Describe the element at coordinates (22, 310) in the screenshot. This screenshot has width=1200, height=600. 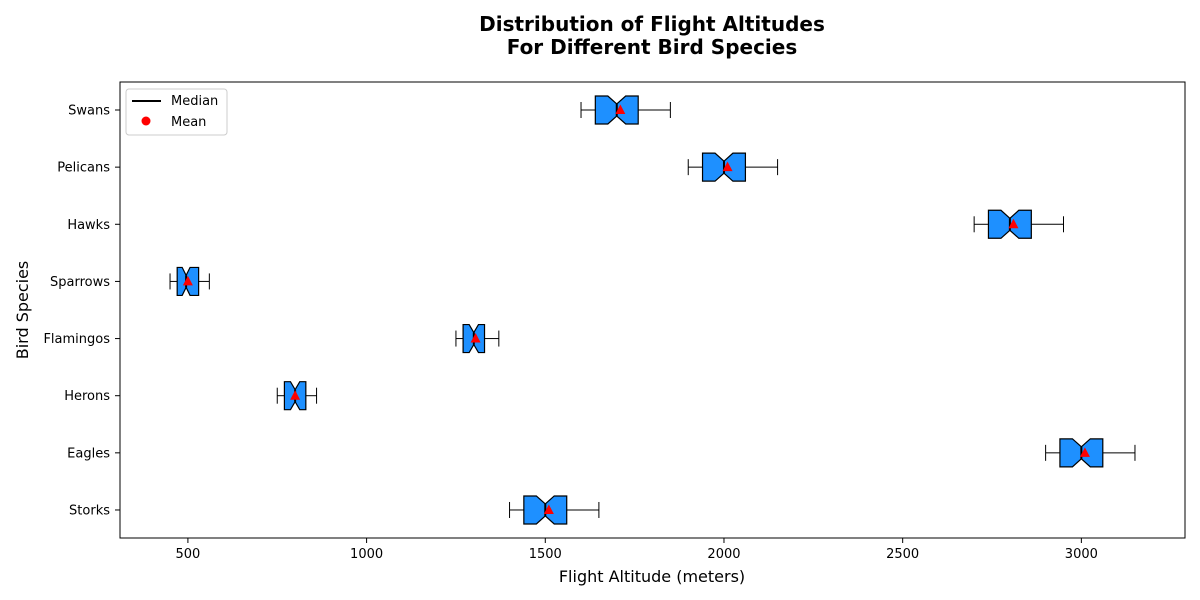
I see `y-axis-label: Bird Species` at that location.